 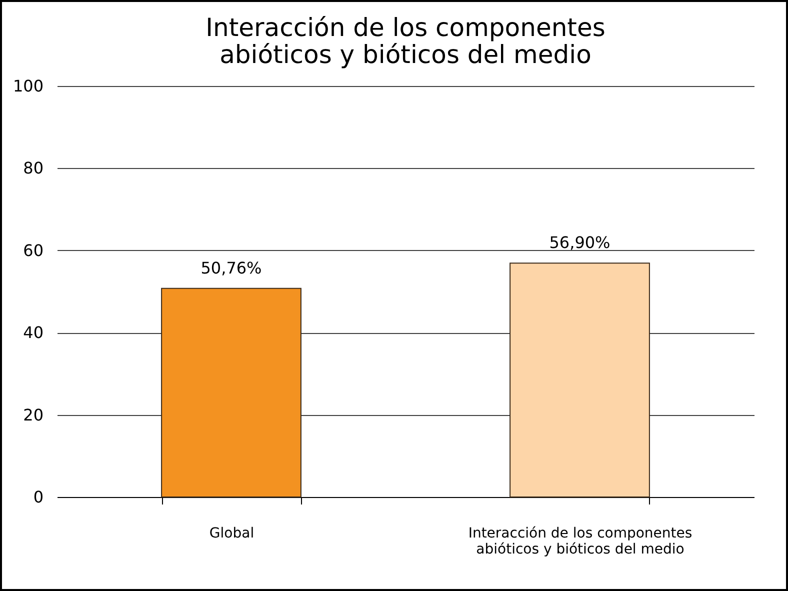 I want to click on y-tick-label: 0, so click(x=38, y=497).